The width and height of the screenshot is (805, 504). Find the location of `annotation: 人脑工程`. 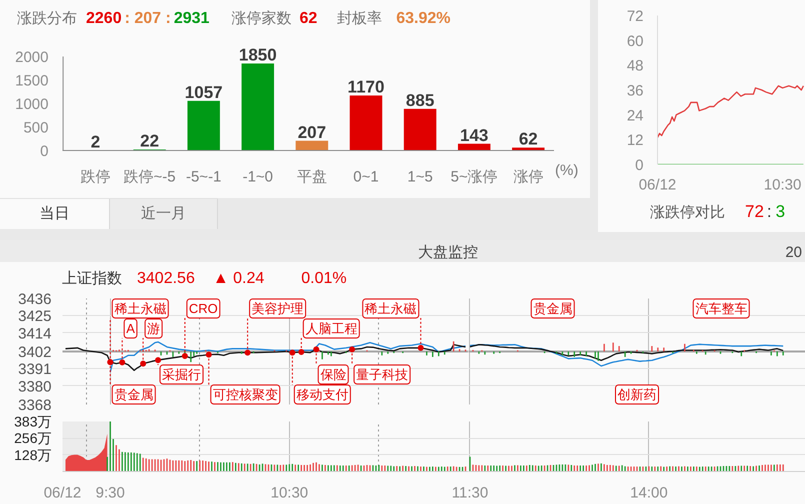

annotation: 人脑工程 is located at coordinates (331, 328).